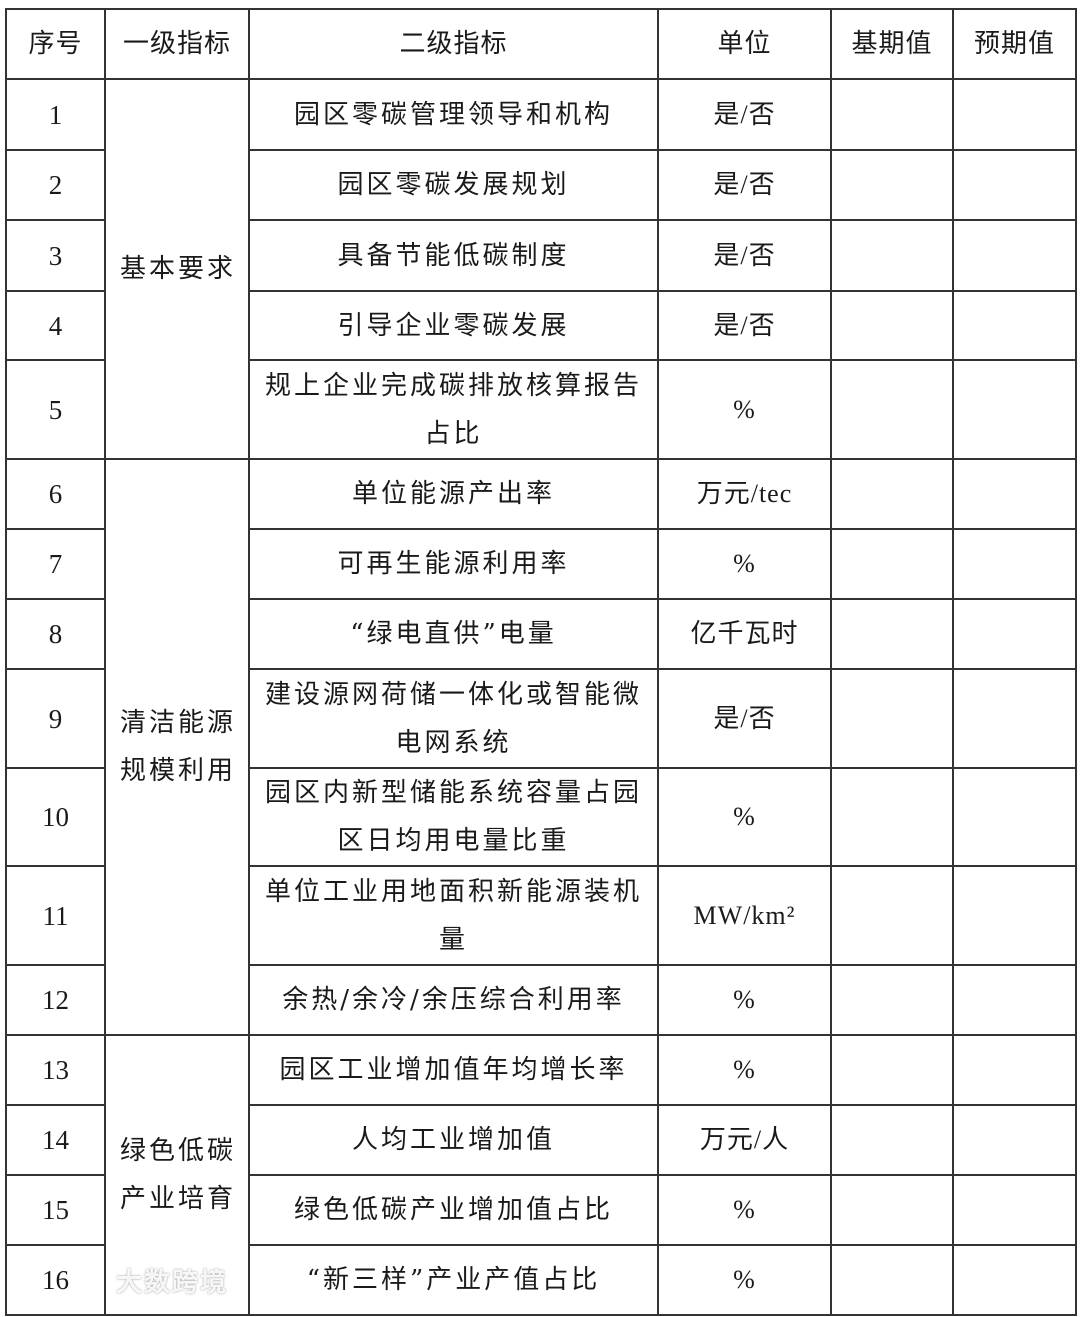 Image resolution: width=1080 pixels, height=1317 pixels. What do you see at coordinates (453, 409) in the screenshot?
I see `level2-indicator: 规上企业完成碳排放核算报告占比` at bounding box center [453, 409].